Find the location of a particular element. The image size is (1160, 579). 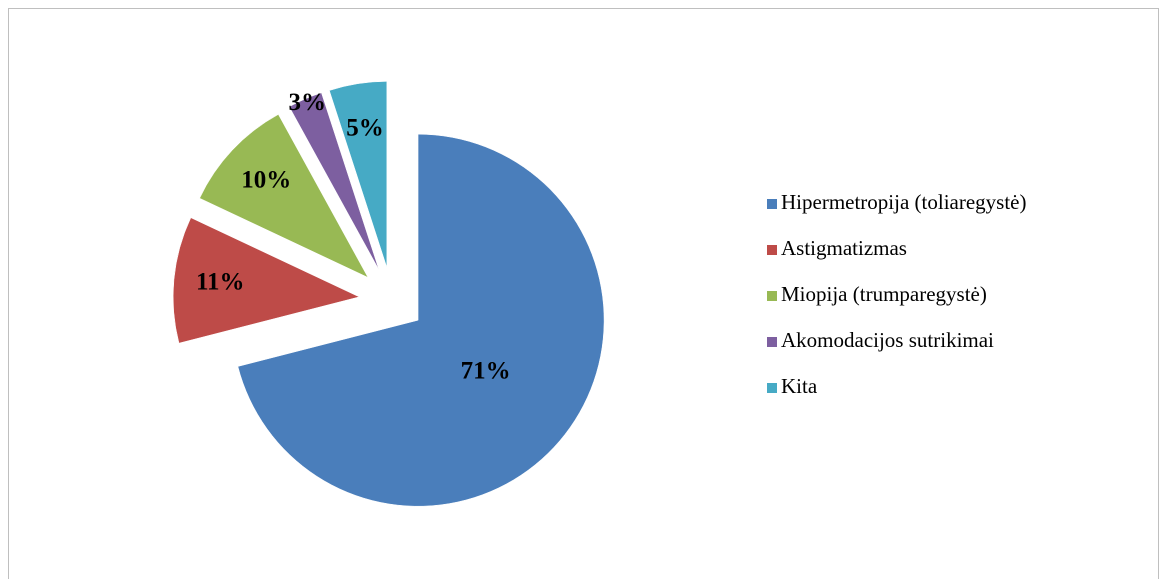

data-label: 10% is located at coordinates (266, 180).